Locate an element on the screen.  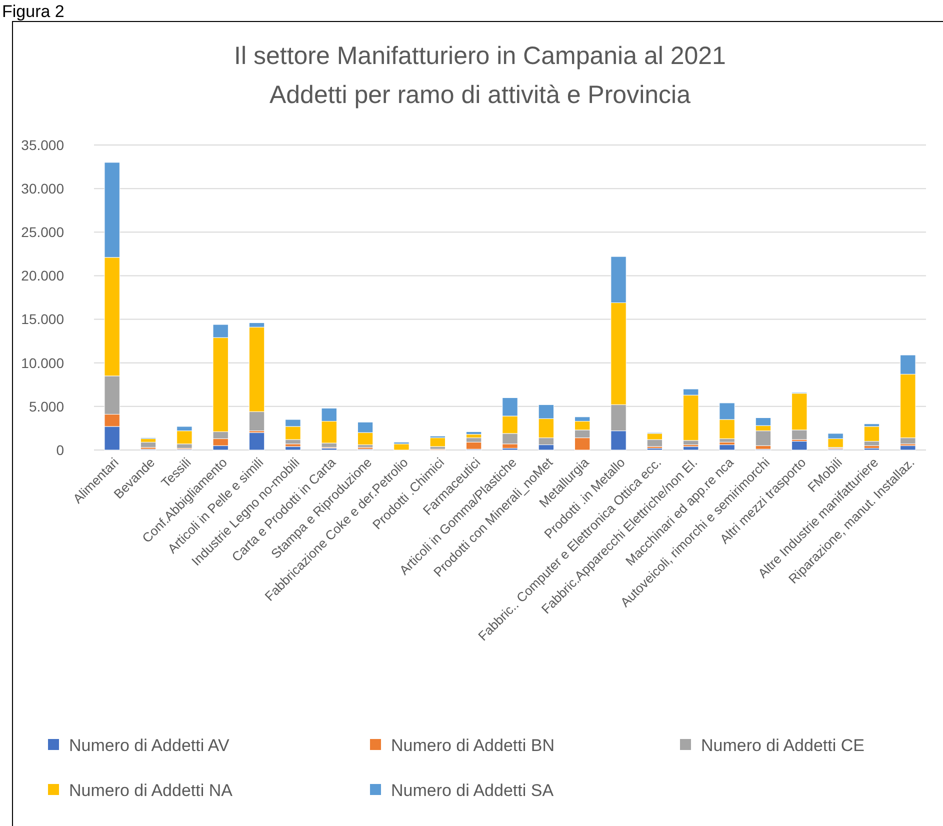
legend-label: Numero di Addetti CE is located at coordinates (782, 745).